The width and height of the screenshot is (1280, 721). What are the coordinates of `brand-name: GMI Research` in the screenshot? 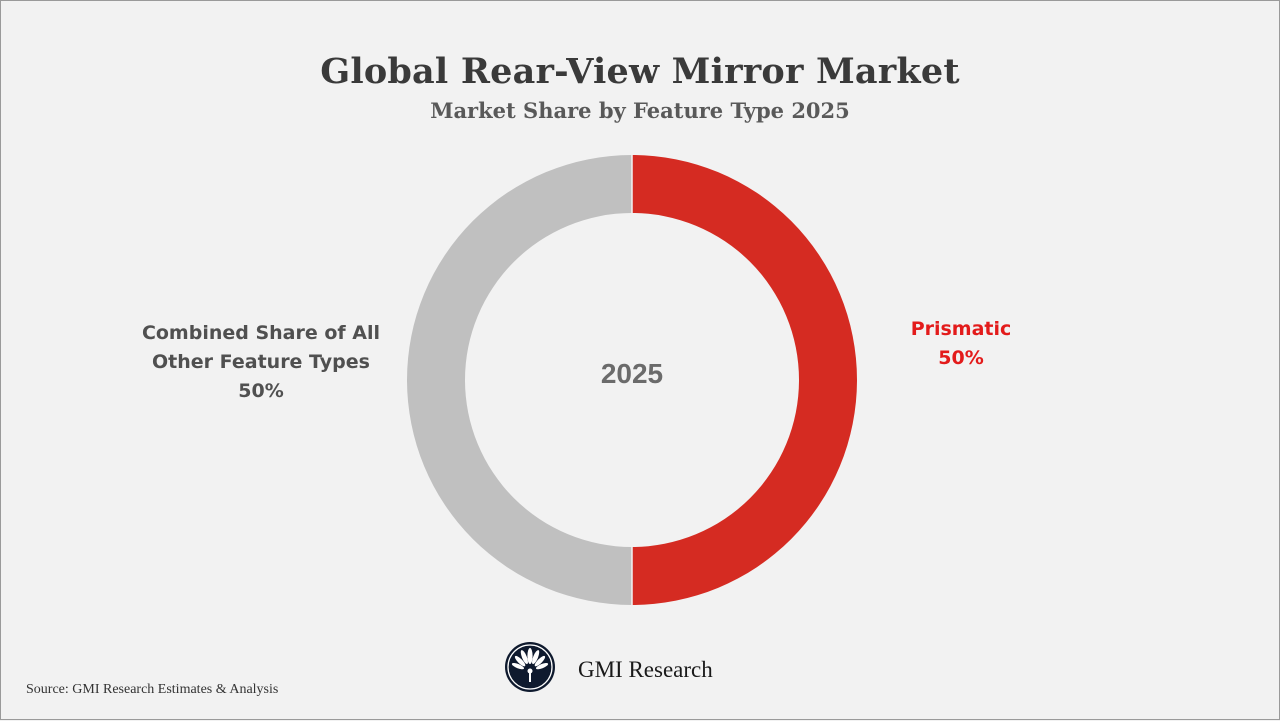 It's located at (645, 669).